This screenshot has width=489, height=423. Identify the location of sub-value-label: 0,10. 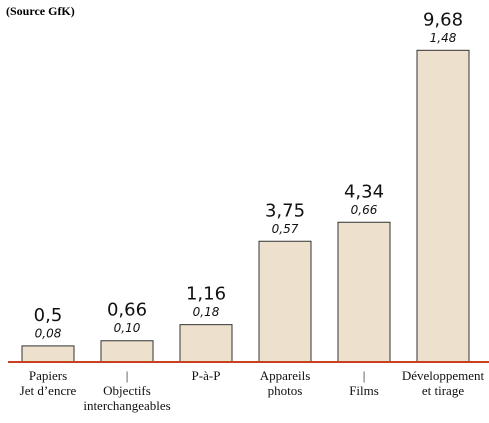
(127, 328).